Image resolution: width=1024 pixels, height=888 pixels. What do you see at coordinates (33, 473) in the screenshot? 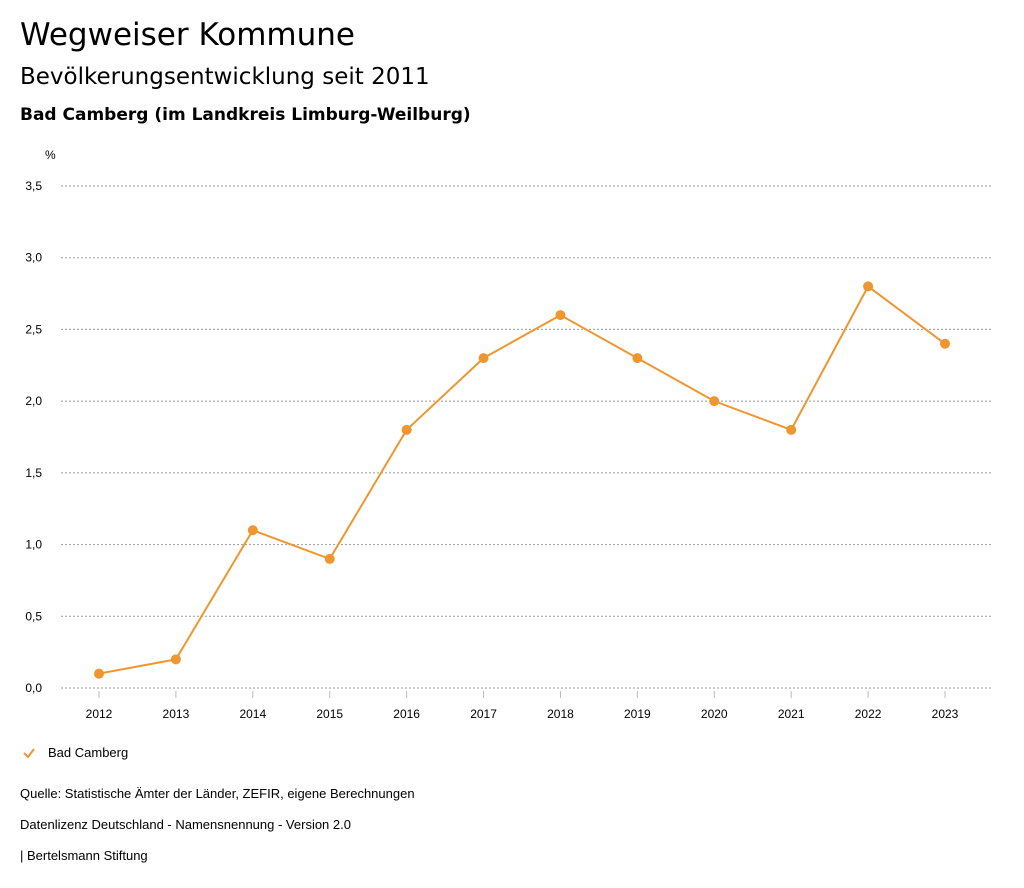
I see `y-tick-label: 1,5` at bounding box center [33, 473].